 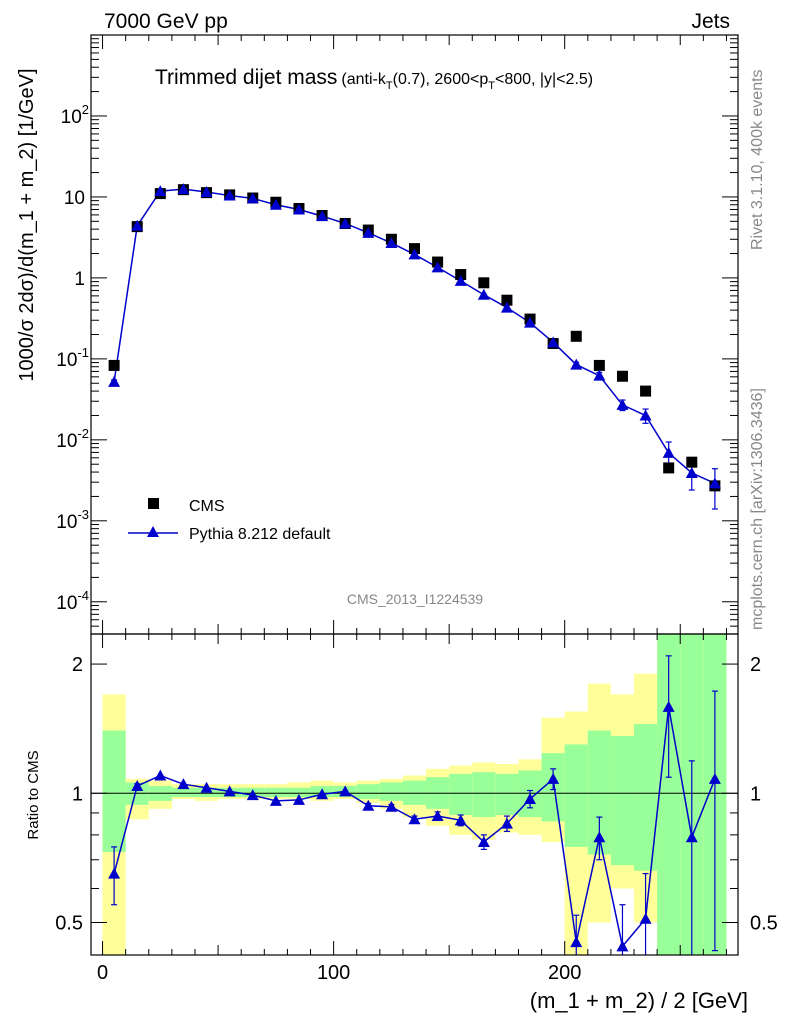 What do you see at coordinates (75, 115) in the screenshot?
I see `main-y-tick-label: 10²` at bounding box center [75, 115].